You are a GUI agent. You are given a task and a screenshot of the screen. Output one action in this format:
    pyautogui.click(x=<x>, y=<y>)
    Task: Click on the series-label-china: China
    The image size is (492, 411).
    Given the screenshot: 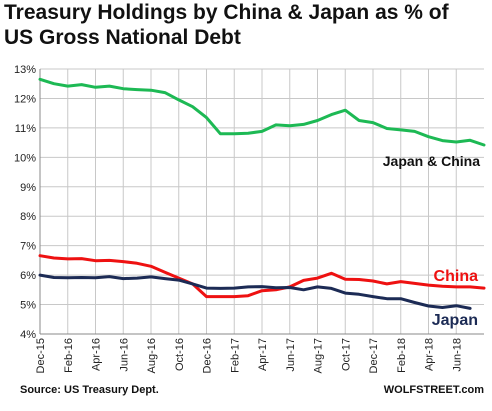 What is the action you would take?
    pyautogui.click(x=456, y=276)
    